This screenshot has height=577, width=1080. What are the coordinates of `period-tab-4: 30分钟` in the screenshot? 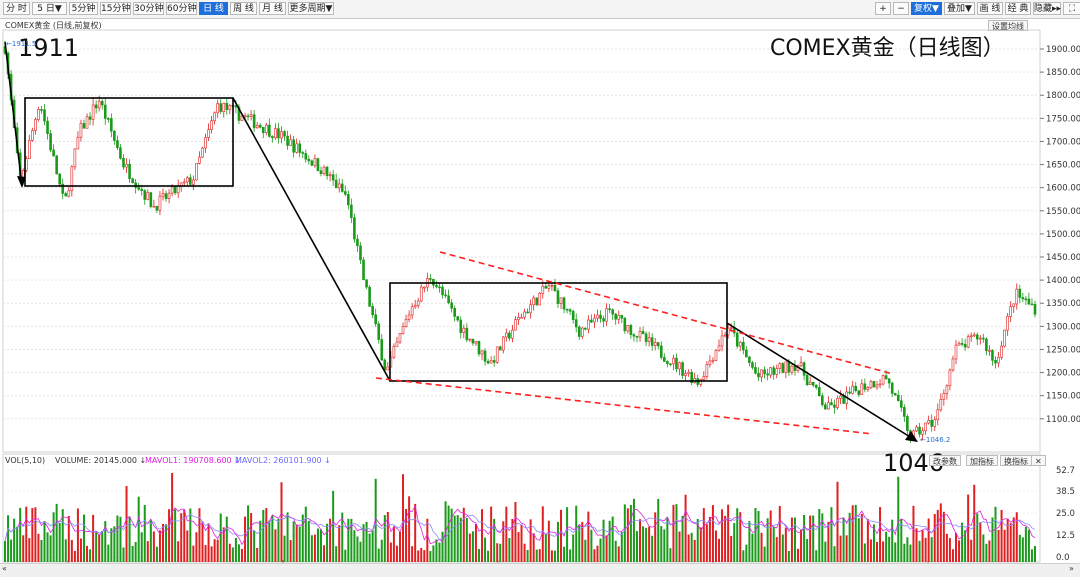 It's located at (148, 8).